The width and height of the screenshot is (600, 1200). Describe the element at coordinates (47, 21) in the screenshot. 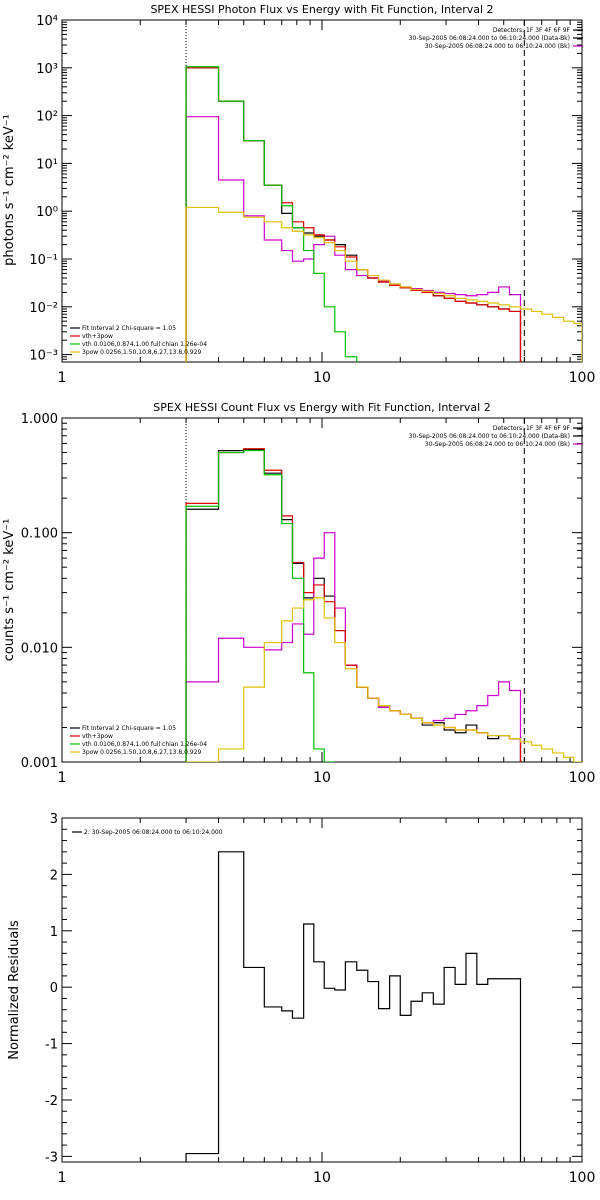

I see `y-tick-label: 10⁴` at that location.